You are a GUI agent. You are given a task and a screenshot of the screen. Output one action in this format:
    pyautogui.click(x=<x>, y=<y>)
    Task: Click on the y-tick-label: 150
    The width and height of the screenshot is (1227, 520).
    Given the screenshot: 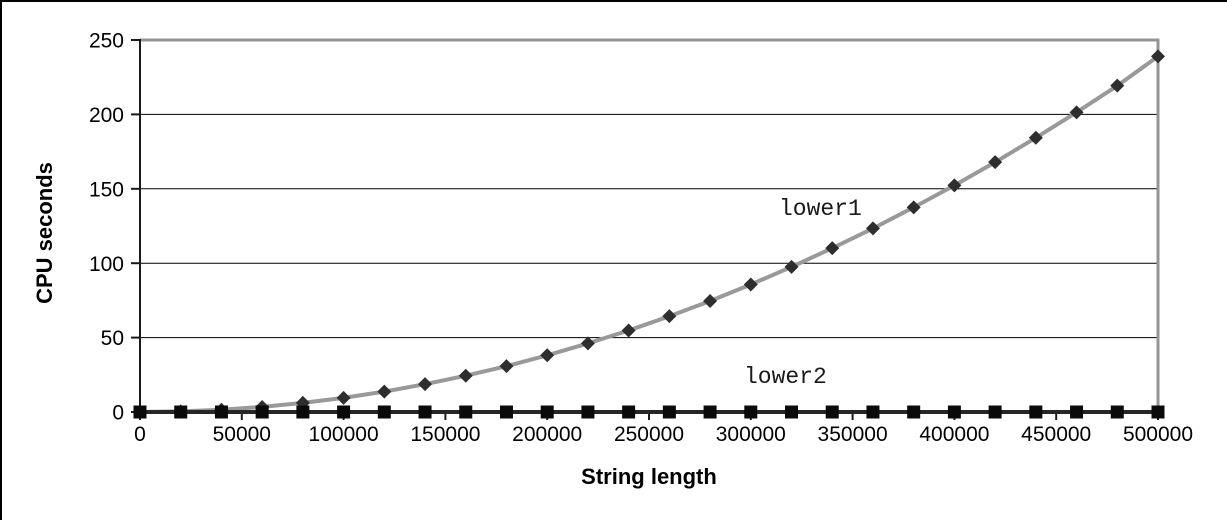 What is the action you would take?
    pyautogui.click(x=106, y=189)
    